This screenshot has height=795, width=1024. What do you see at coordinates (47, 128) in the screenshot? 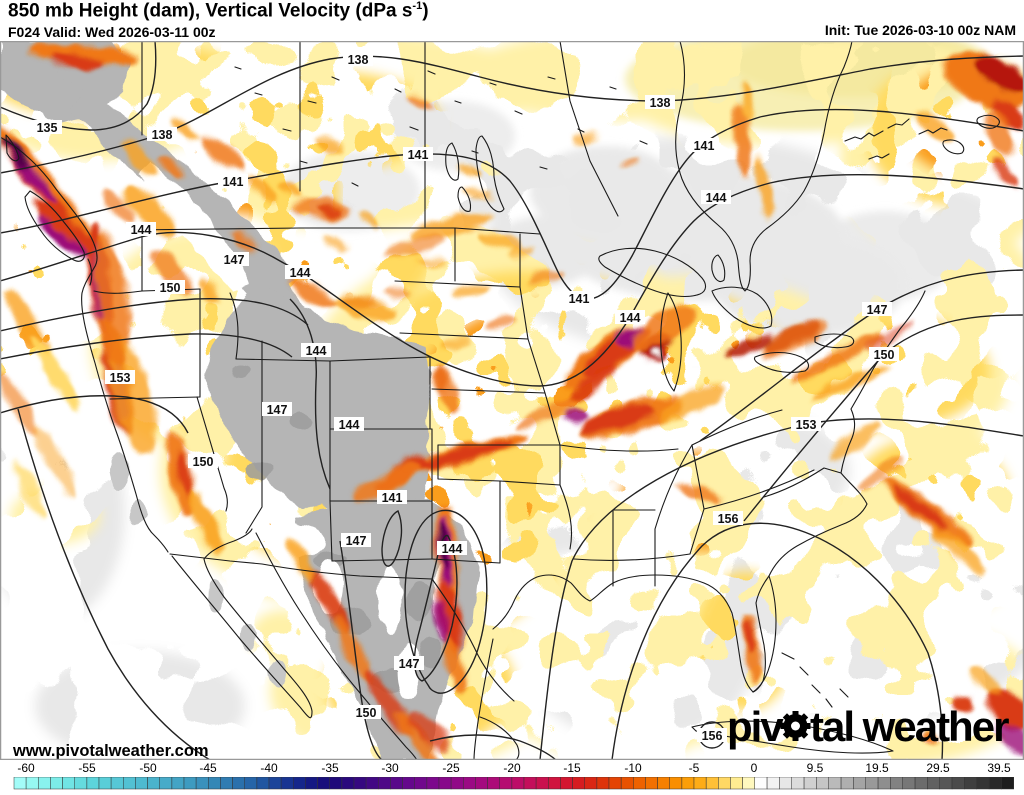
I see `svg-text: 135` at bounding box center [47, 128].